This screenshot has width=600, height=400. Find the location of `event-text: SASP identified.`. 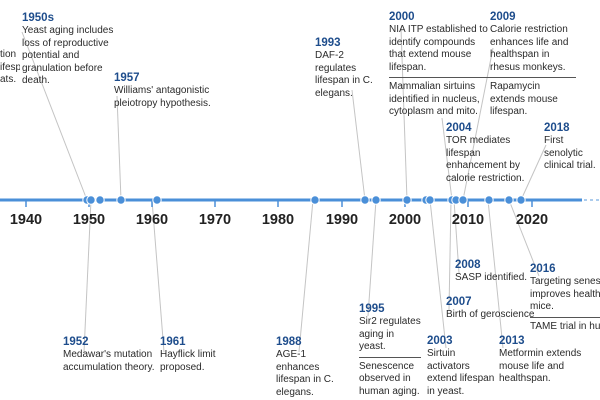

event-text: SASP identified. is located at coordinates (491, 277).